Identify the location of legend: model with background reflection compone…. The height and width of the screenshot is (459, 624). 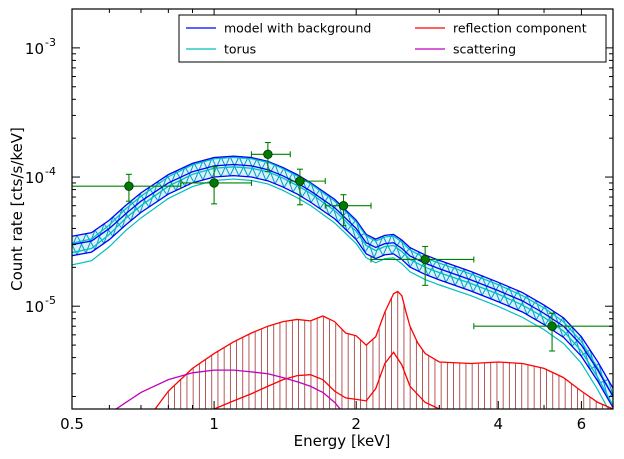
(392, 38).